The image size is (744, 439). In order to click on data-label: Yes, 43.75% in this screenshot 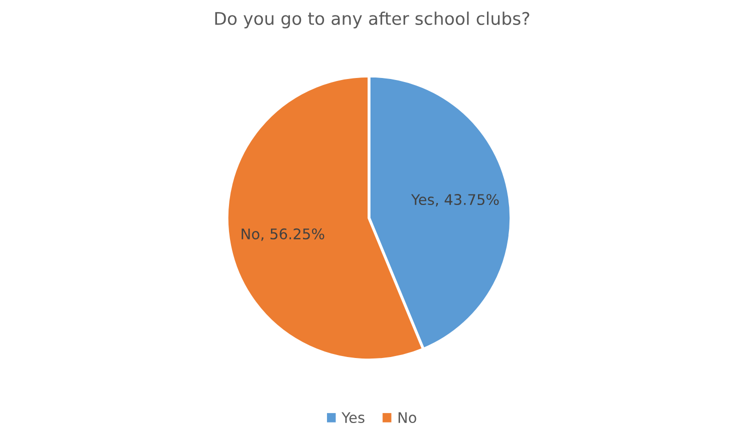, I will do `click(455, 200)`.